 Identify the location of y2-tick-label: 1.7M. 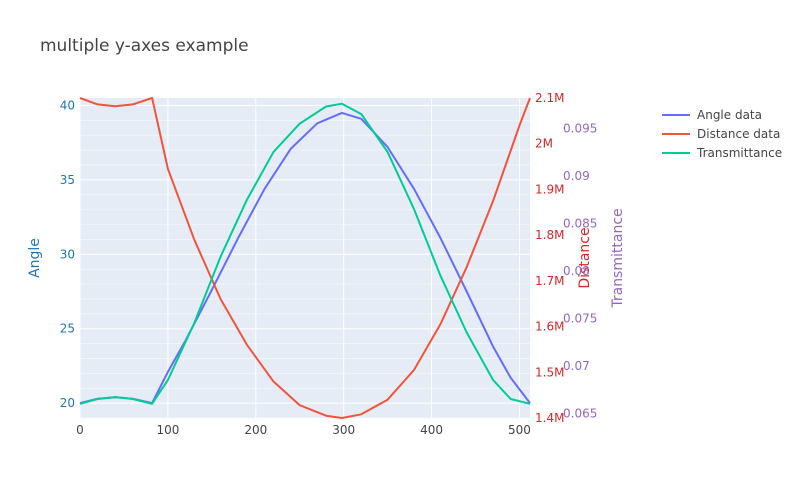
(549, 281).